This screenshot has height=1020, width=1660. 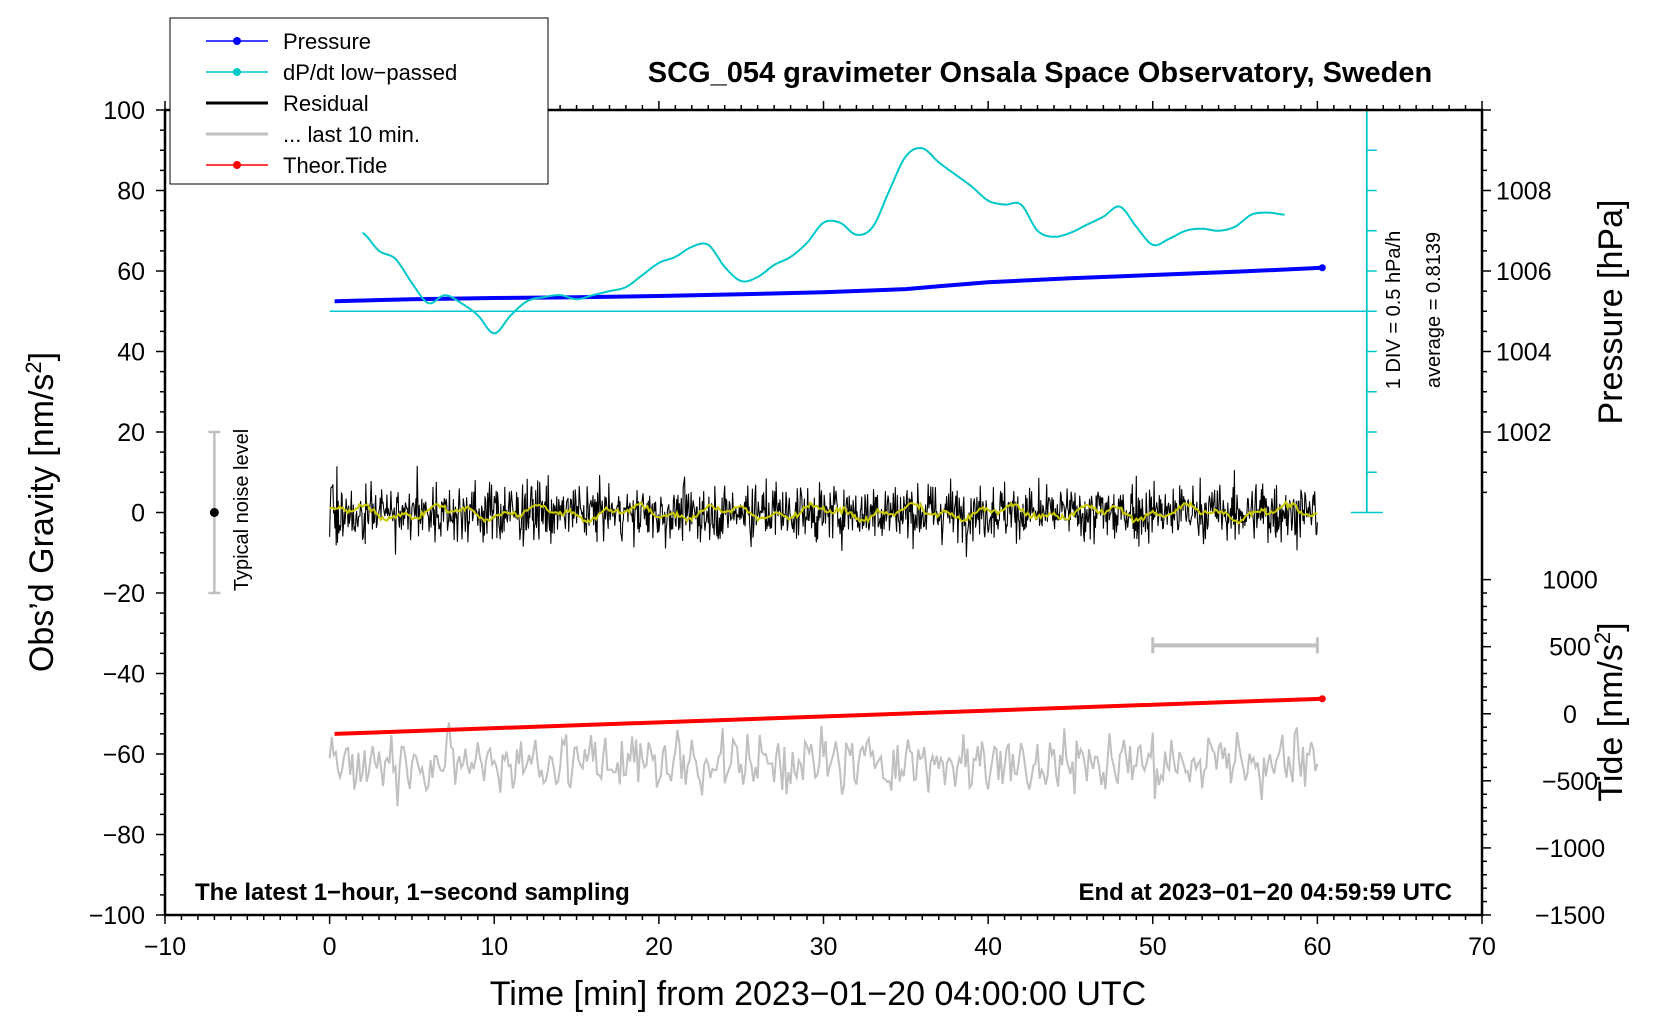 What do you see at coordinates (1570, 715) in the screenshot?
I see `tide-tick-label: 0` at bounding box center [1570, 715].